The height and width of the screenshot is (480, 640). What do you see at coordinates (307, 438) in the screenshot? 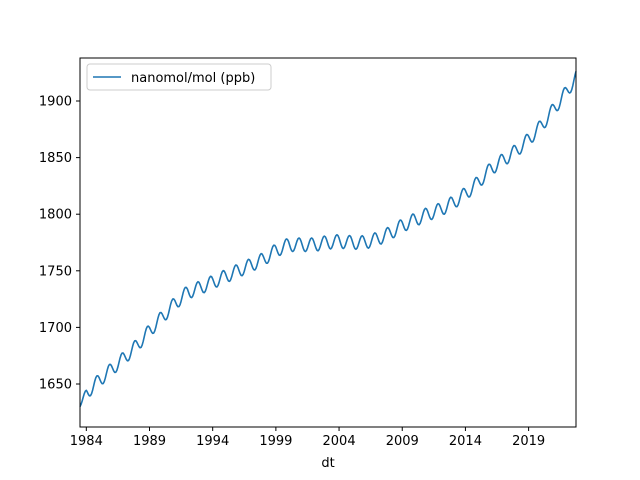
I see `x-axis-ticks: 1984 1989 1994 1999 2004 2009 2014 2019` at bounding box center [307, 438].